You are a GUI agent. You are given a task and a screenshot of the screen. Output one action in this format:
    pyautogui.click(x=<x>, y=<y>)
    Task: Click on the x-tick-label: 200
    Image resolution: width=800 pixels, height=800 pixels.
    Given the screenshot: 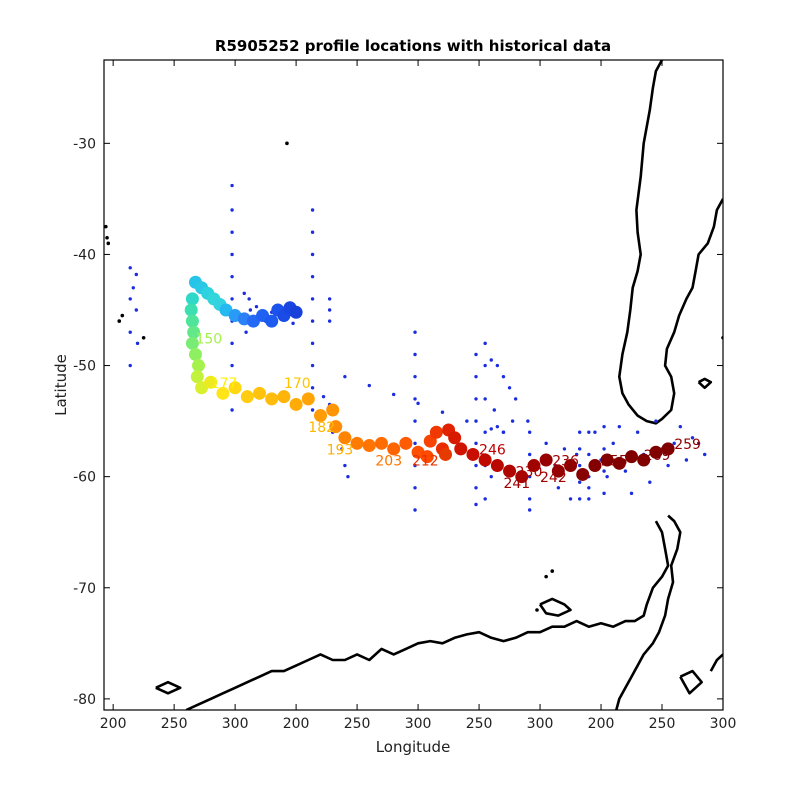 What is the action you would take?
    pyautogui.click(x=296, y=724)
    